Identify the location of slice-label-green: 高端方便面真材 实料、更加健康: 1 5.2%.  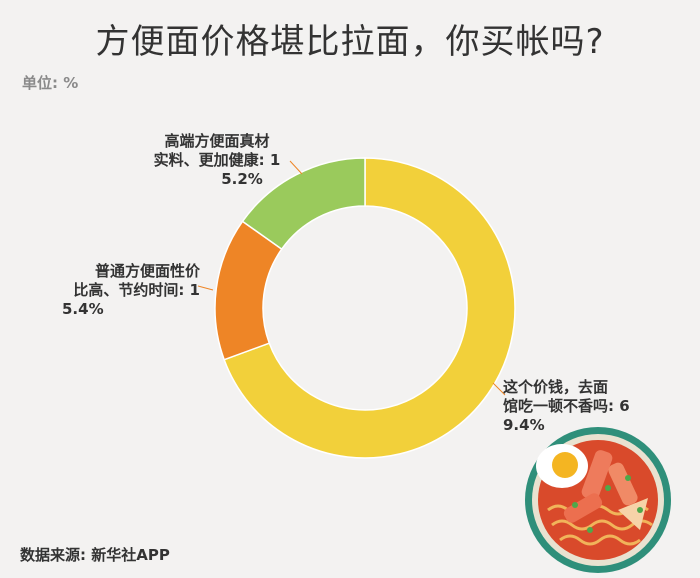
(217, 160).